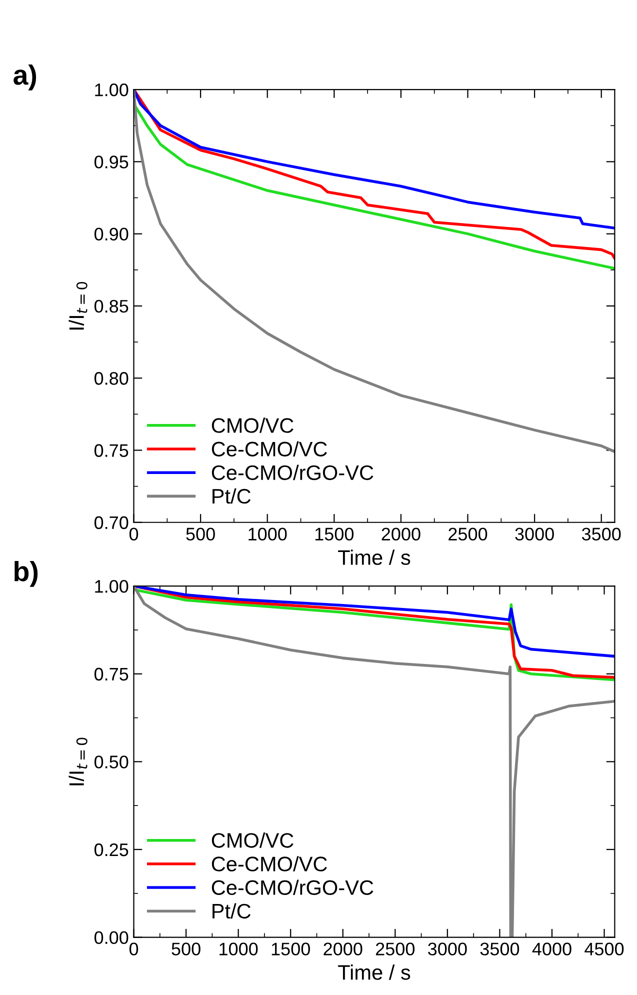  Describe the element at coordinates (111, 849) in the screenshot. I see `y-tick-label: 0.25` at that location.